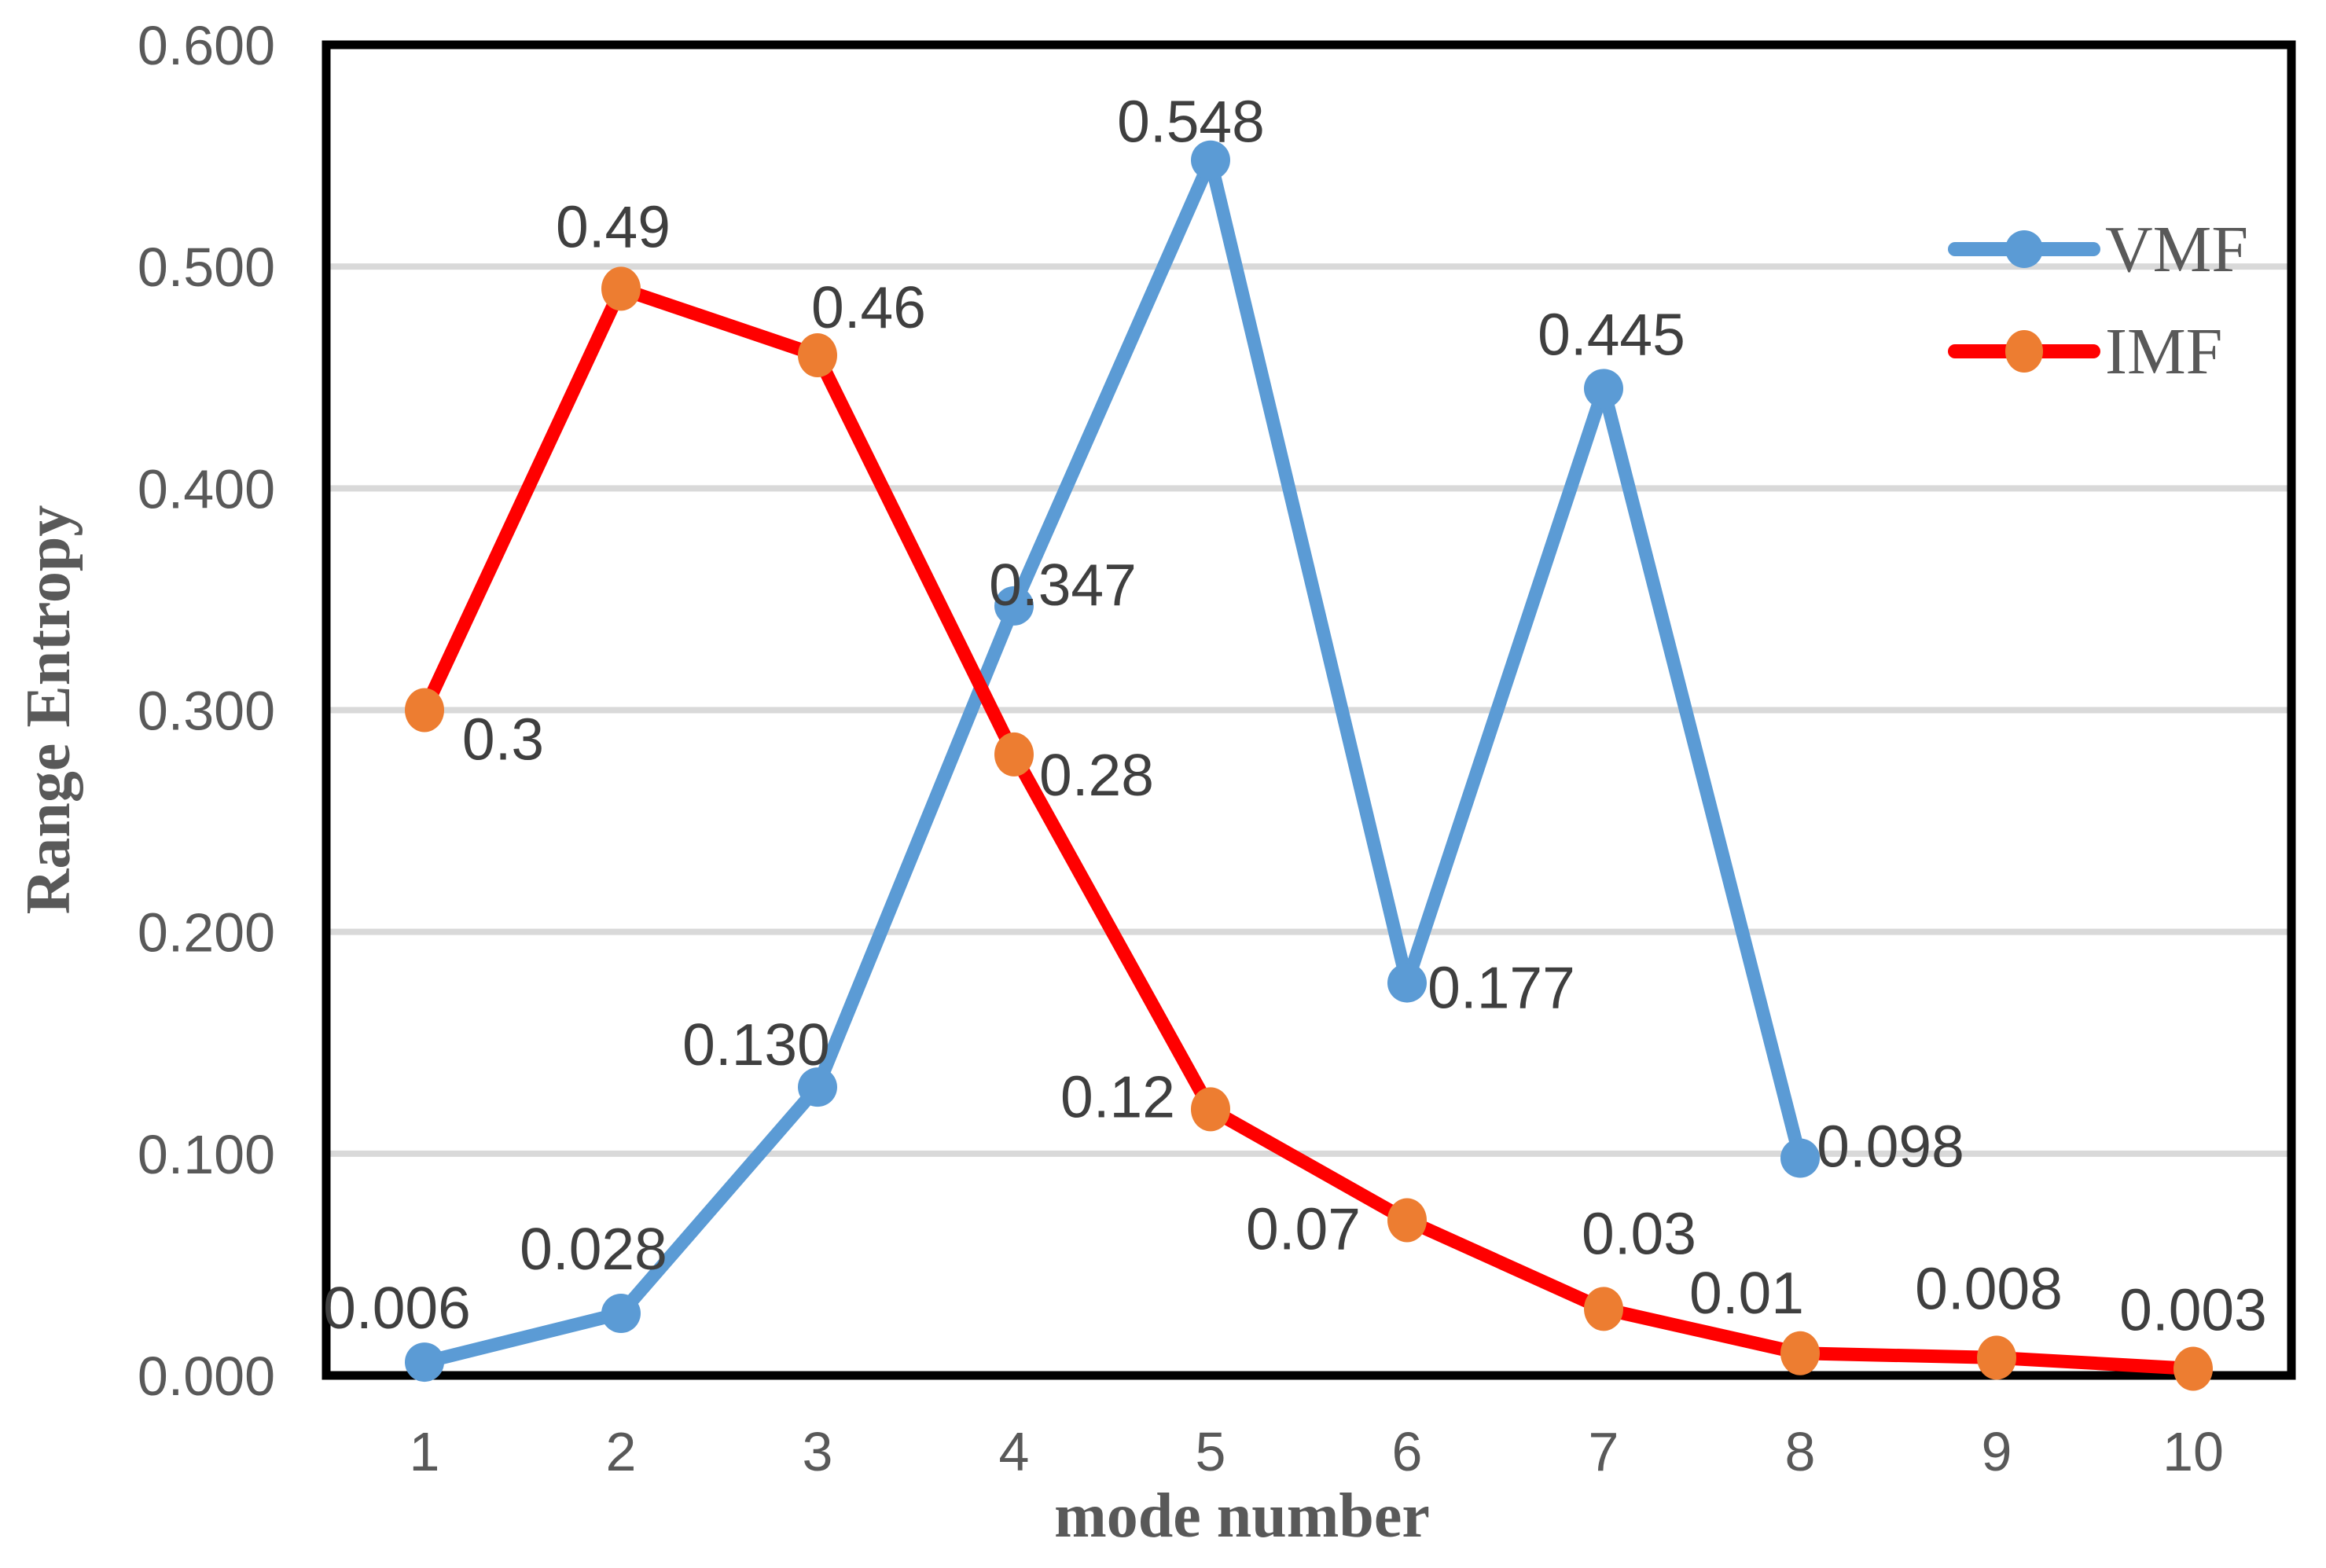 The height and width of the screenshot is (1568, 2326). What do you see at coordinates (425, 1451) in the screenshot?
I see `x-tick-1: 1` at bounding box center [425, 1451].